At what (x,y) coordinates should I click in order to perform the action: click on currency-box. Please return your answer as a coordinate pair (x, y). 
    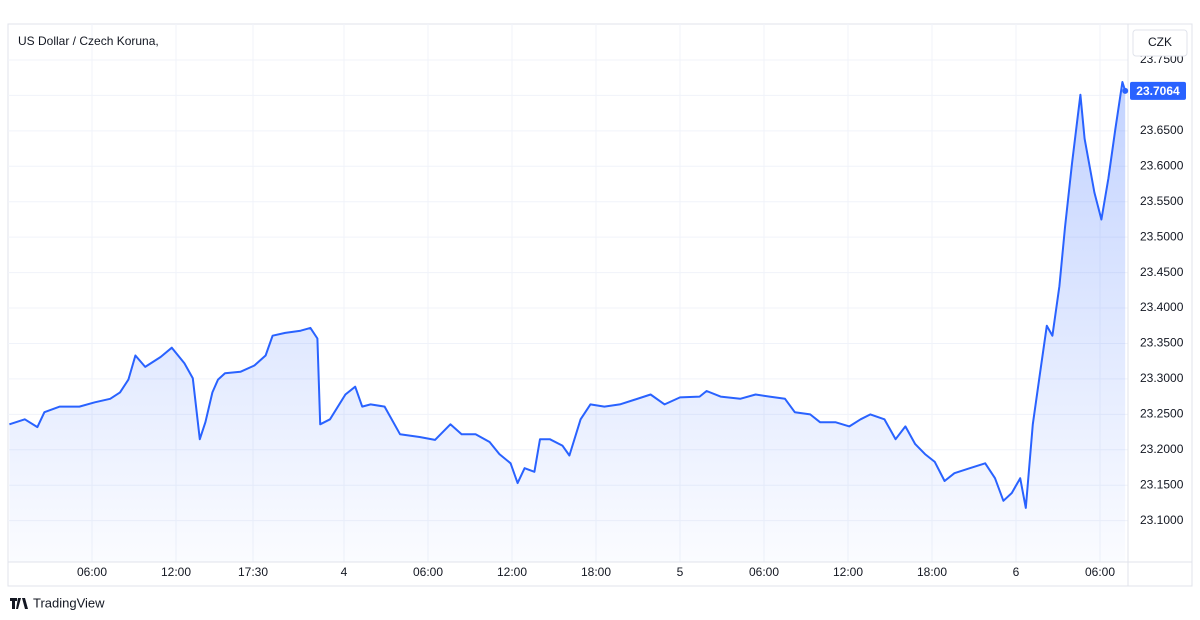
    Looking at the image, I should click on (1160, 43).